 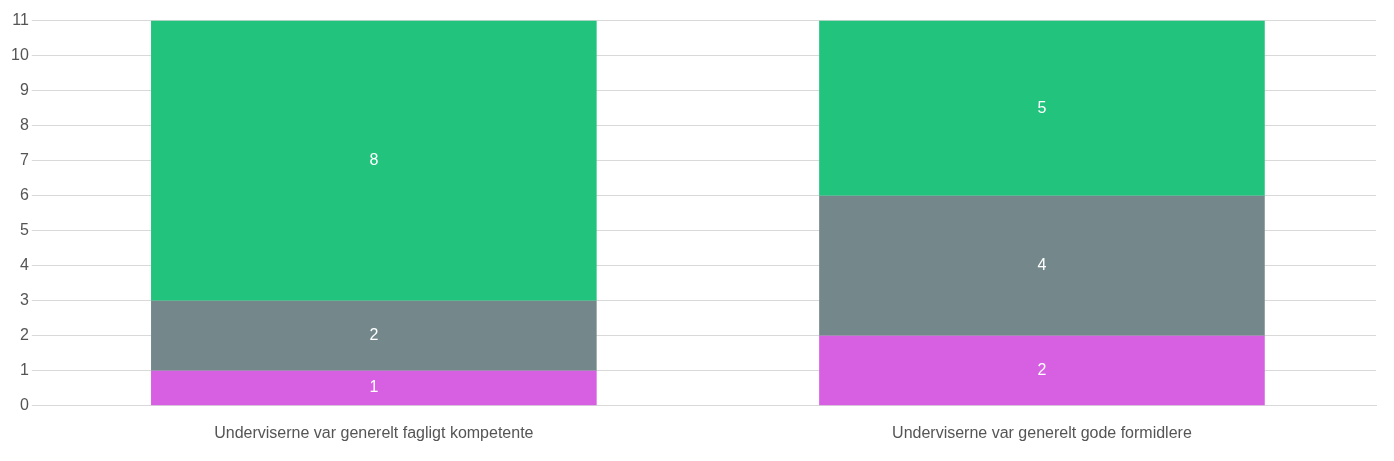 I want to click on data-label: 1, so click(x=374, y=387).